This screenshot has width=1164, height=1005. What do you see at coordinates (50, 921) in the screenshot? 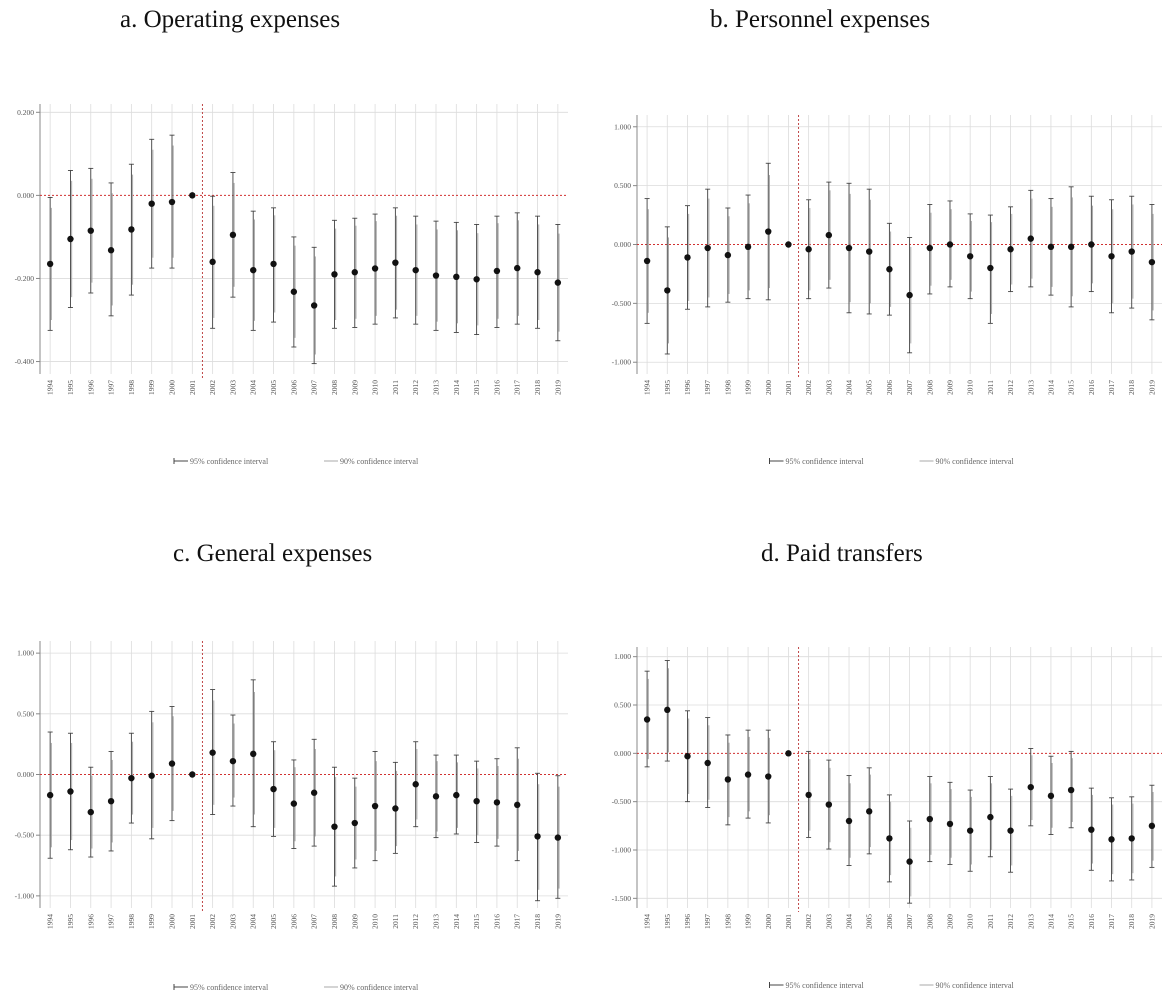
I see `x-tick-label: 1994` at bounding box center [50, 921].